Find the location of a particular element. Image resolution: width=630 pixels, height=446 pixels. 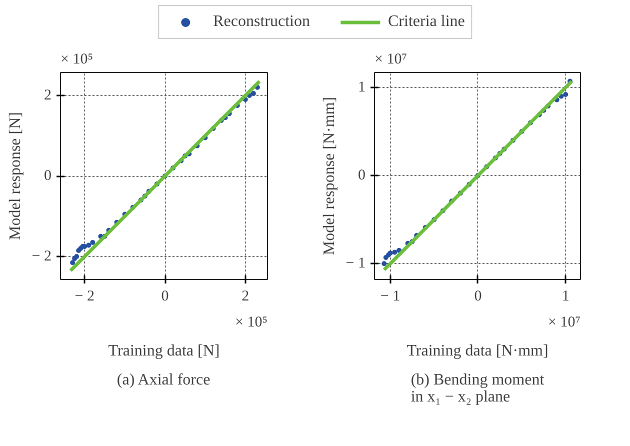

legend-label: Criteria line is located at coordinates (426, 22).